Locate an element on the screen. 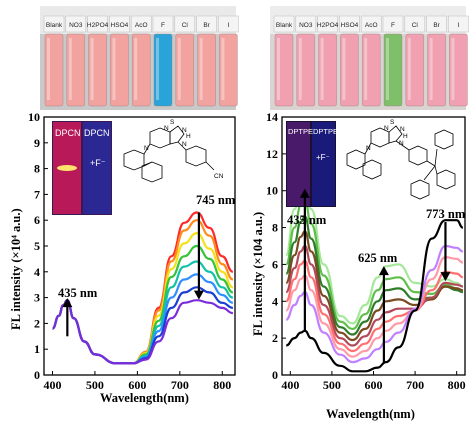  right-molecule-structure is located at coordinates (401, 162).